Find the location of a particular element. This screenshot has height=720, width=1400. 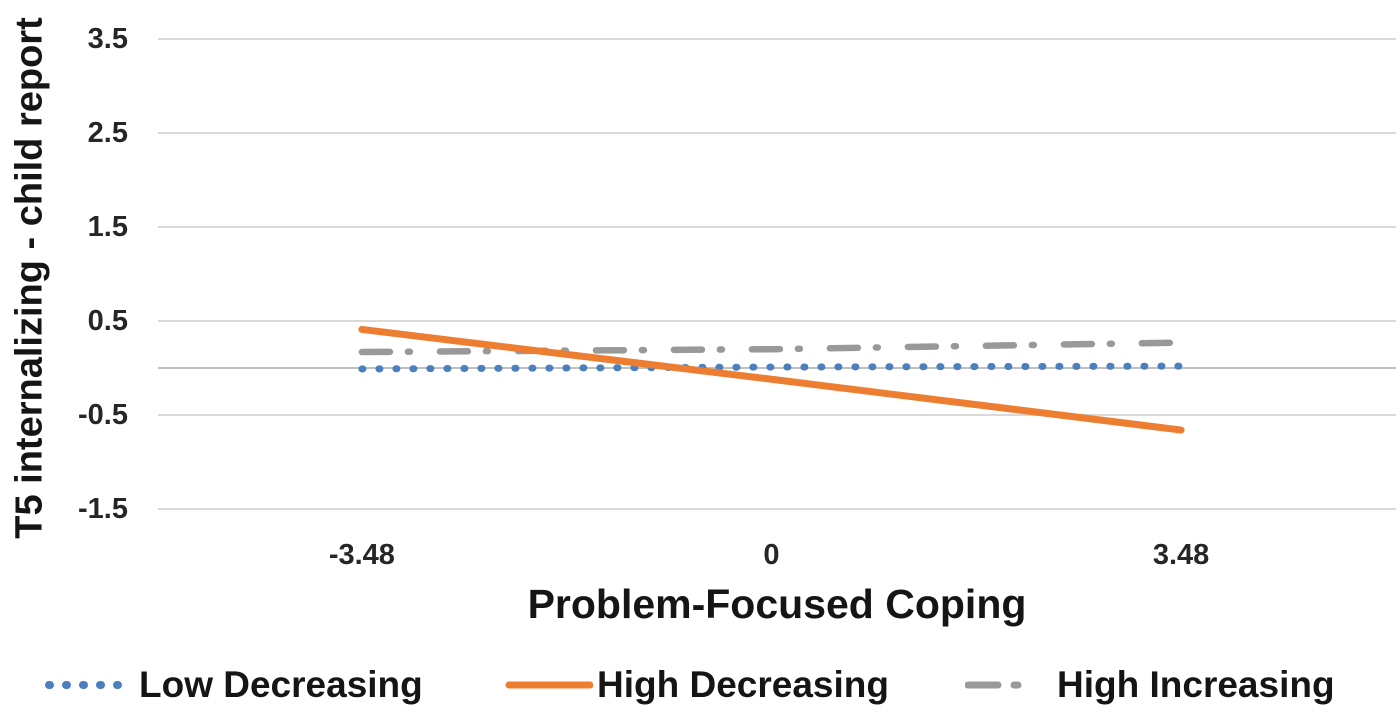

y-tick-label: -0.5 is located at coordinates (103, 415).